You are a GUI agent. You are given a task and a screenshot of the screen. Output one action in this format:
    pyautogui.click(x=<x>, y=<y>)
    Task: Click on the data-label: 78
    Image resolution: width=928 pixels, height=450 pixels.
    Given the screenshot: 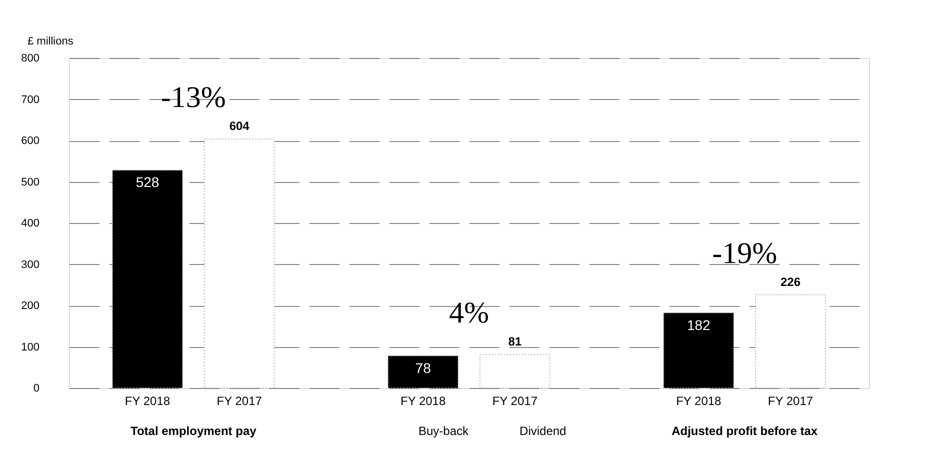 What is the action you would take?
    pyautogui.click(x=423, y=368)
    